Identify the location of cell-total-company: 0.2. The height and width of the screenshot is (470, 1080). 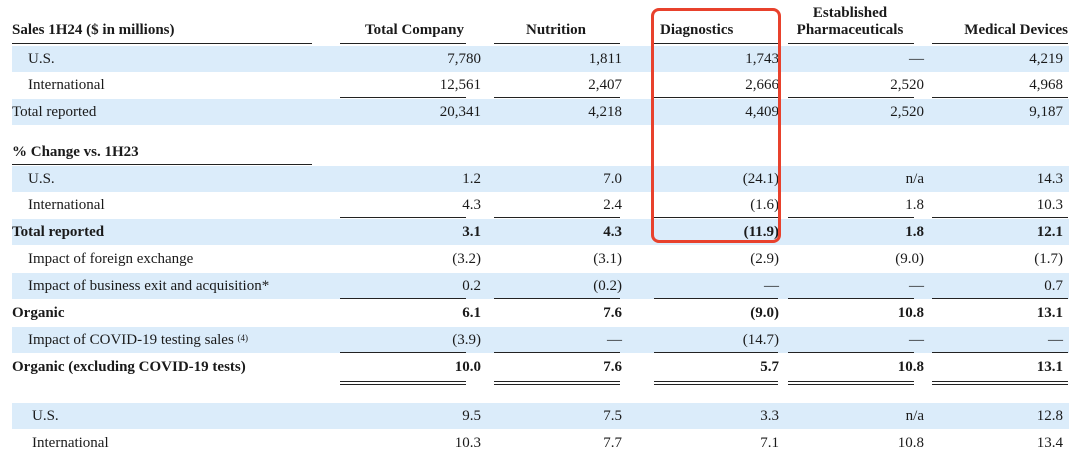
(471, 286).